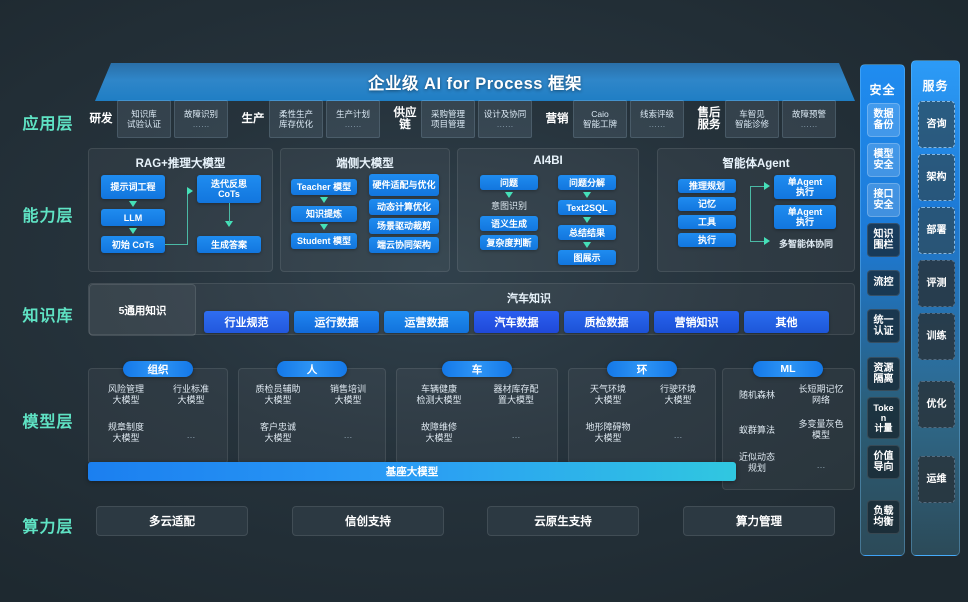 This screenshot has width=968, height=602. What do you see at coordinates (133, 187) in the screenshot?
I see `cap-box-prompt-engineering: 提示词工程` at bounding box center [133, 187].